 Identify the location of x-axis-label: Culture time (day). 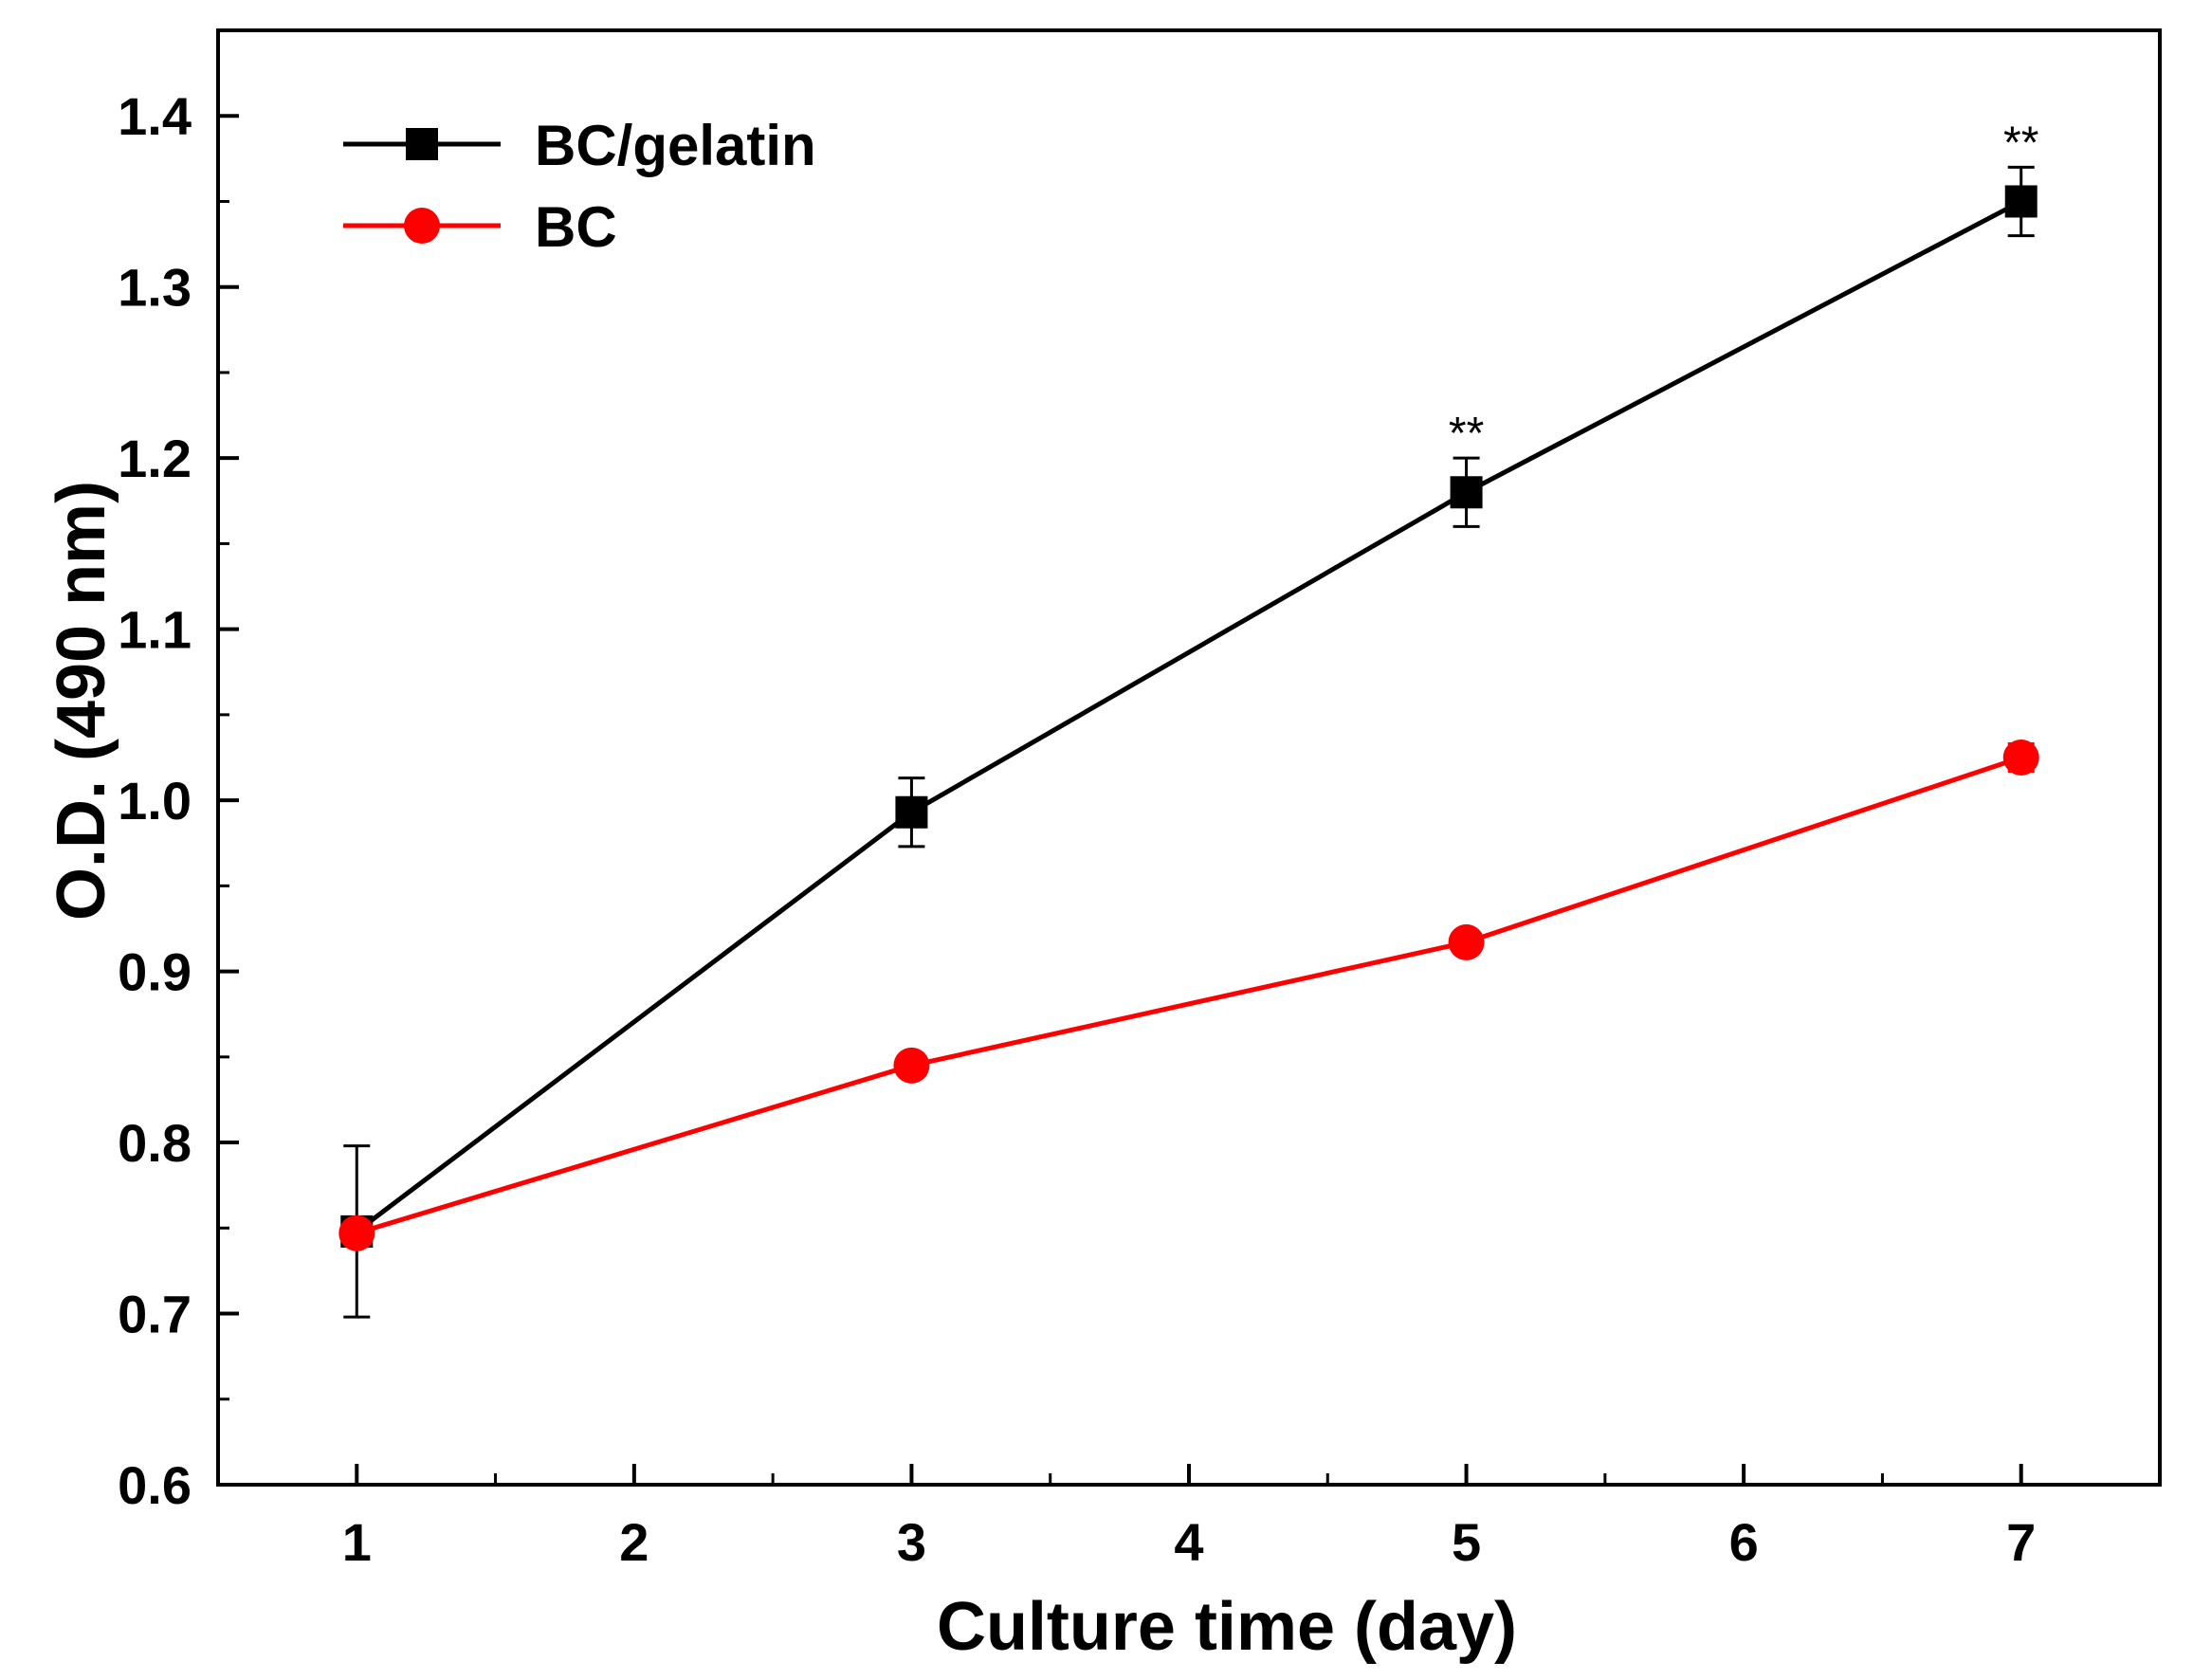
(1227, 1627).